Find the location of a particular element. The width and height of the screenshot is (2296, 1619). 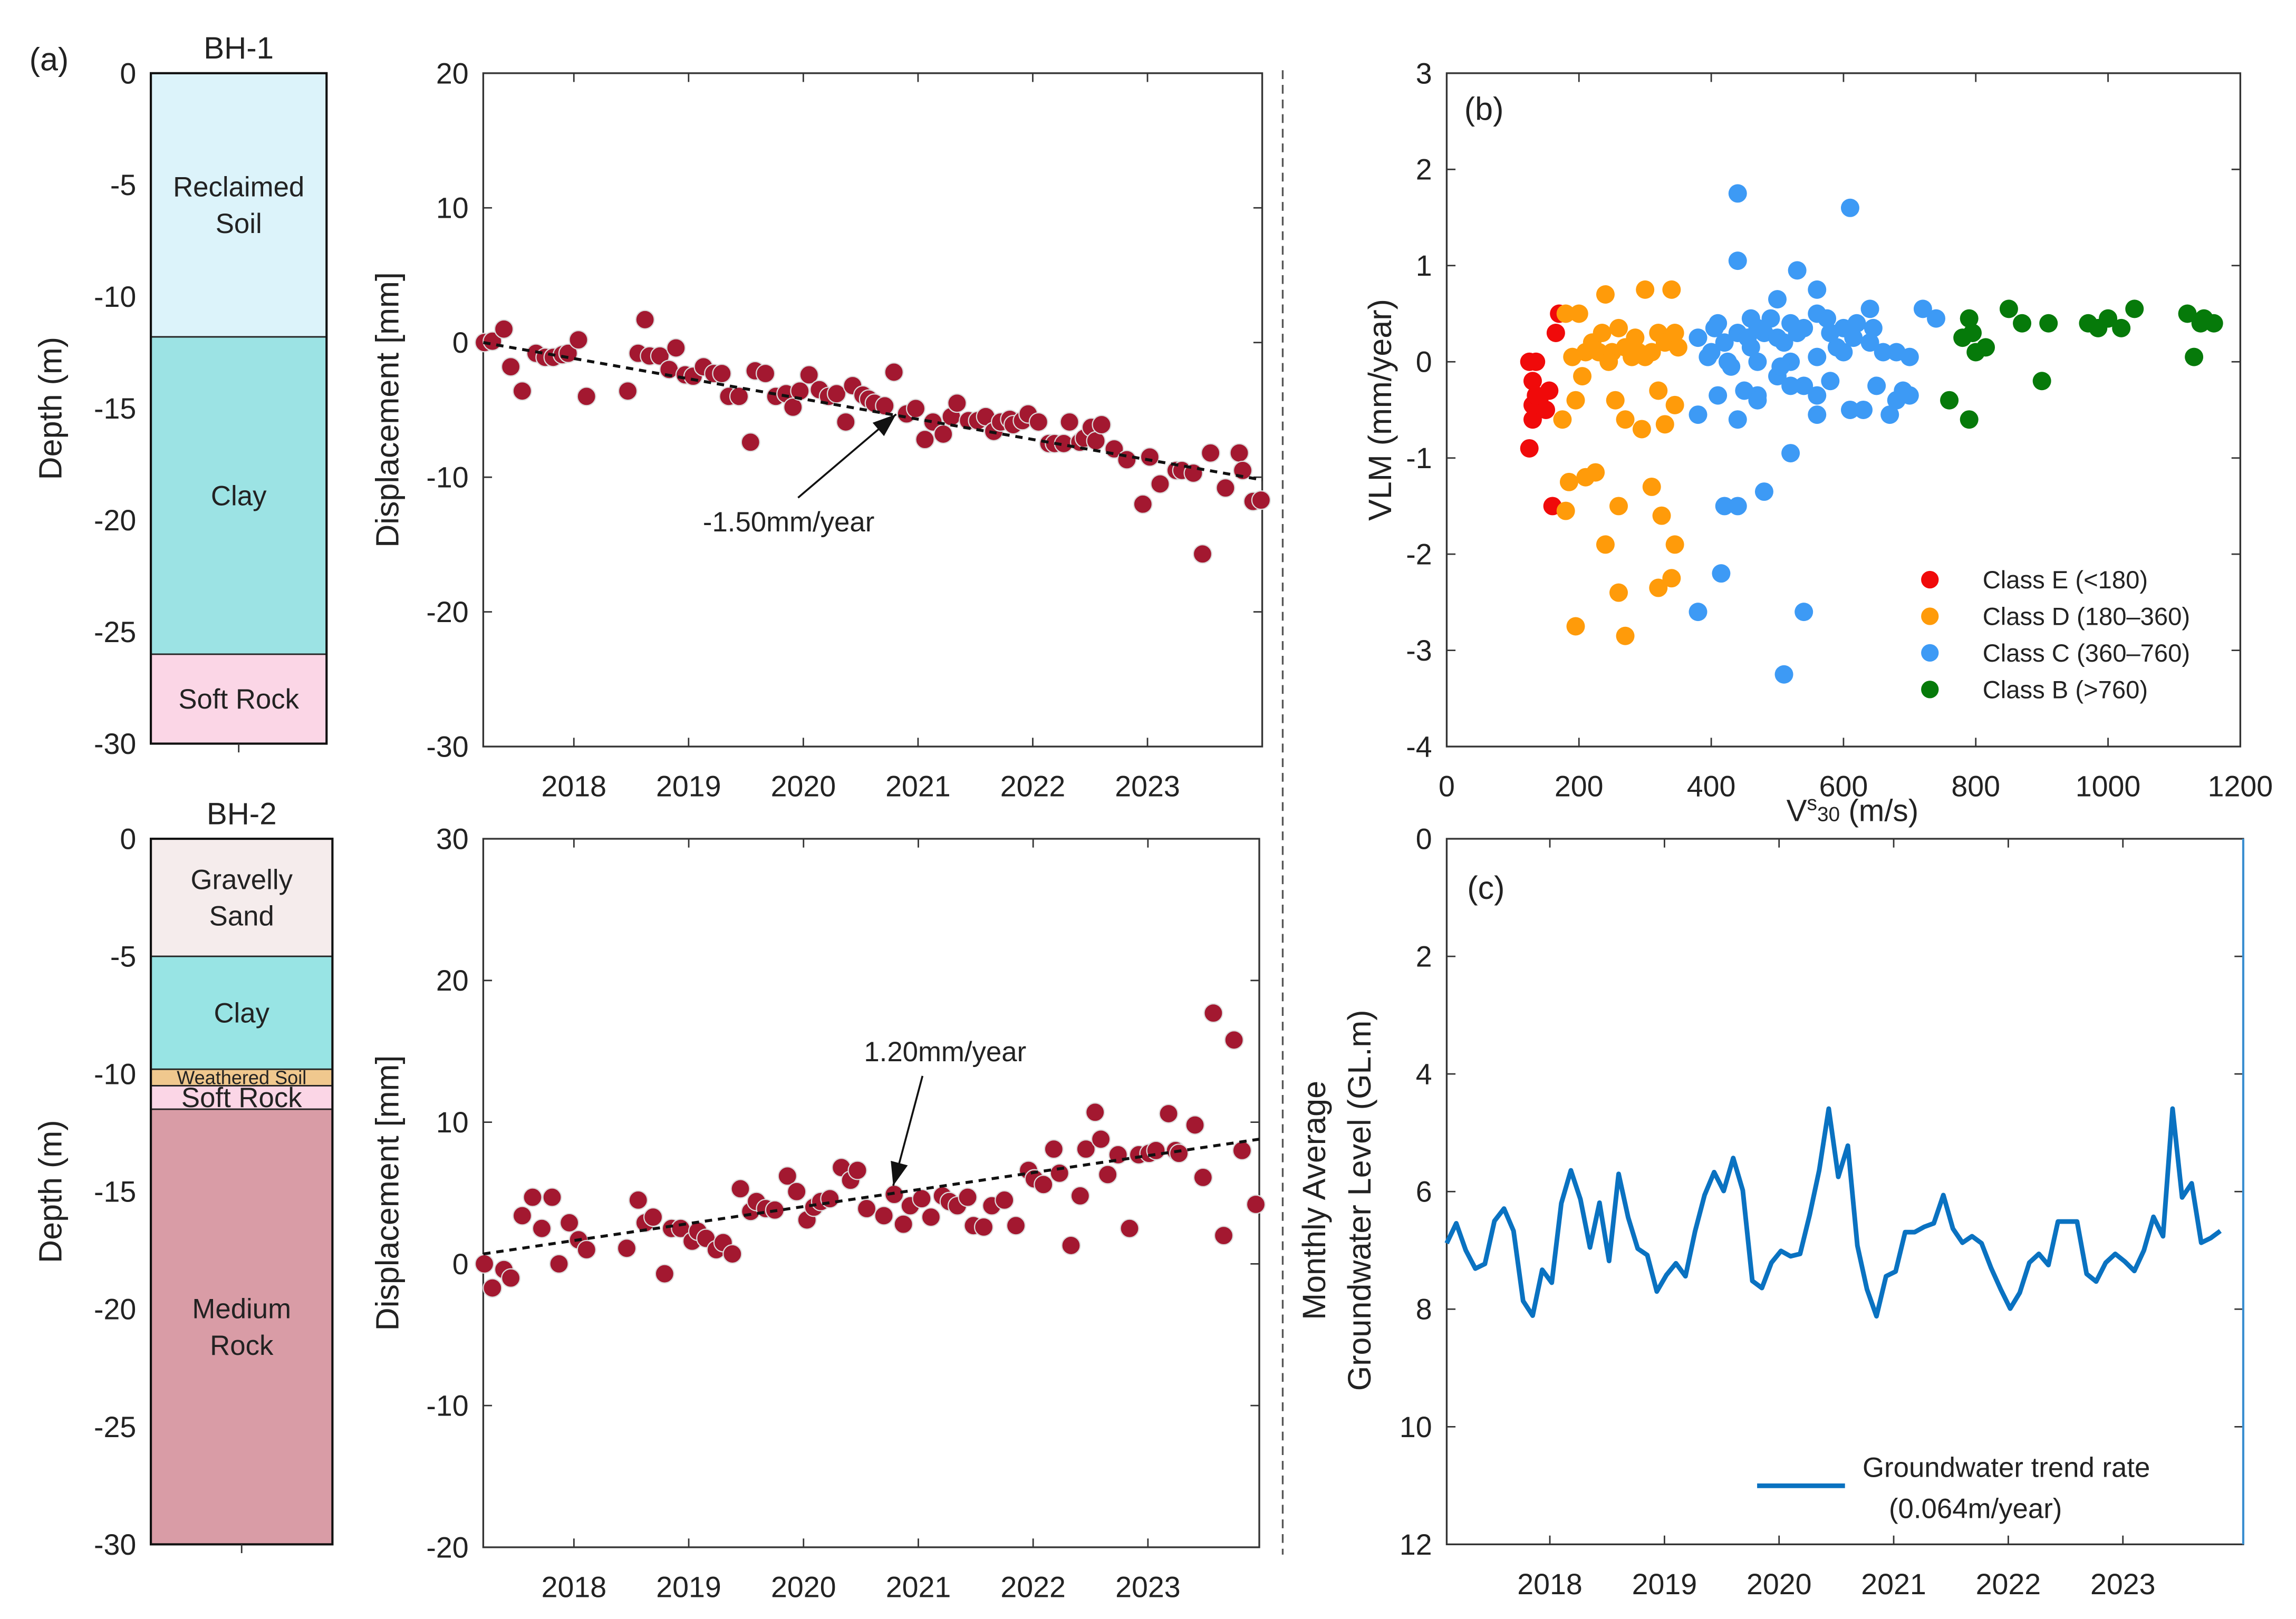

x-axis-label-part: V is located at coordinates (1797, 811).